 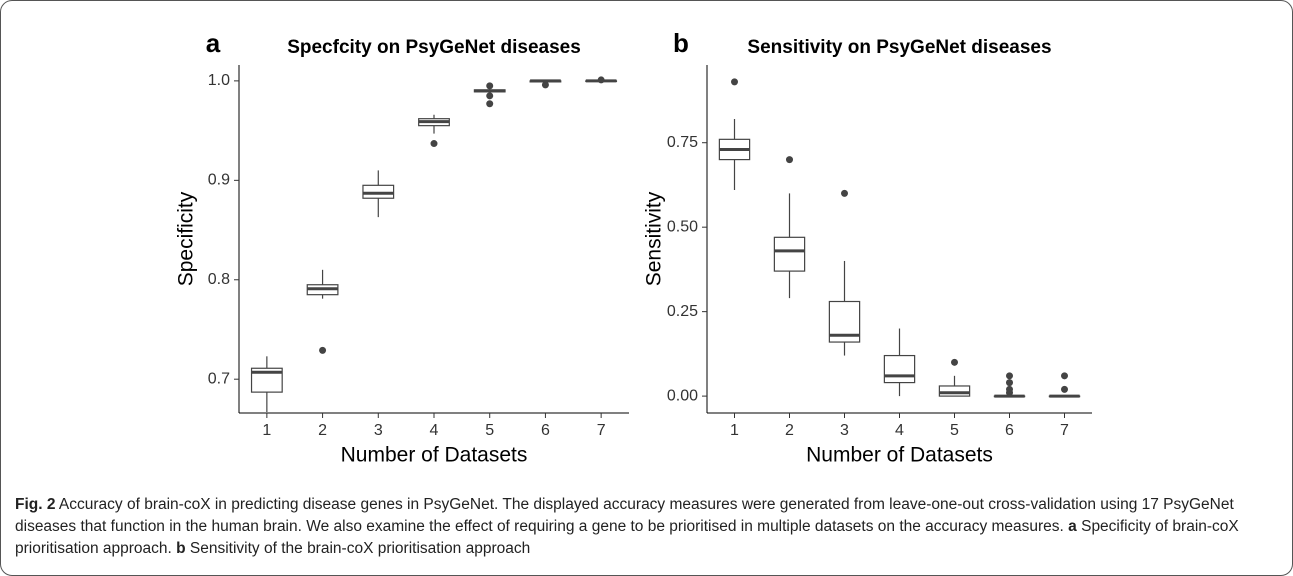 What do you see at coordinates (681, 43) in the screenshot?
I see `panel-label: b` at bounding box center [681, 43].